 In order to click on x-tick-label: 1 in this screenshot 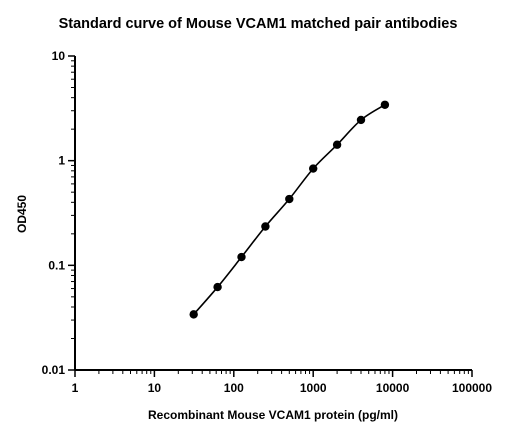, I will do `click(75, 388)`.